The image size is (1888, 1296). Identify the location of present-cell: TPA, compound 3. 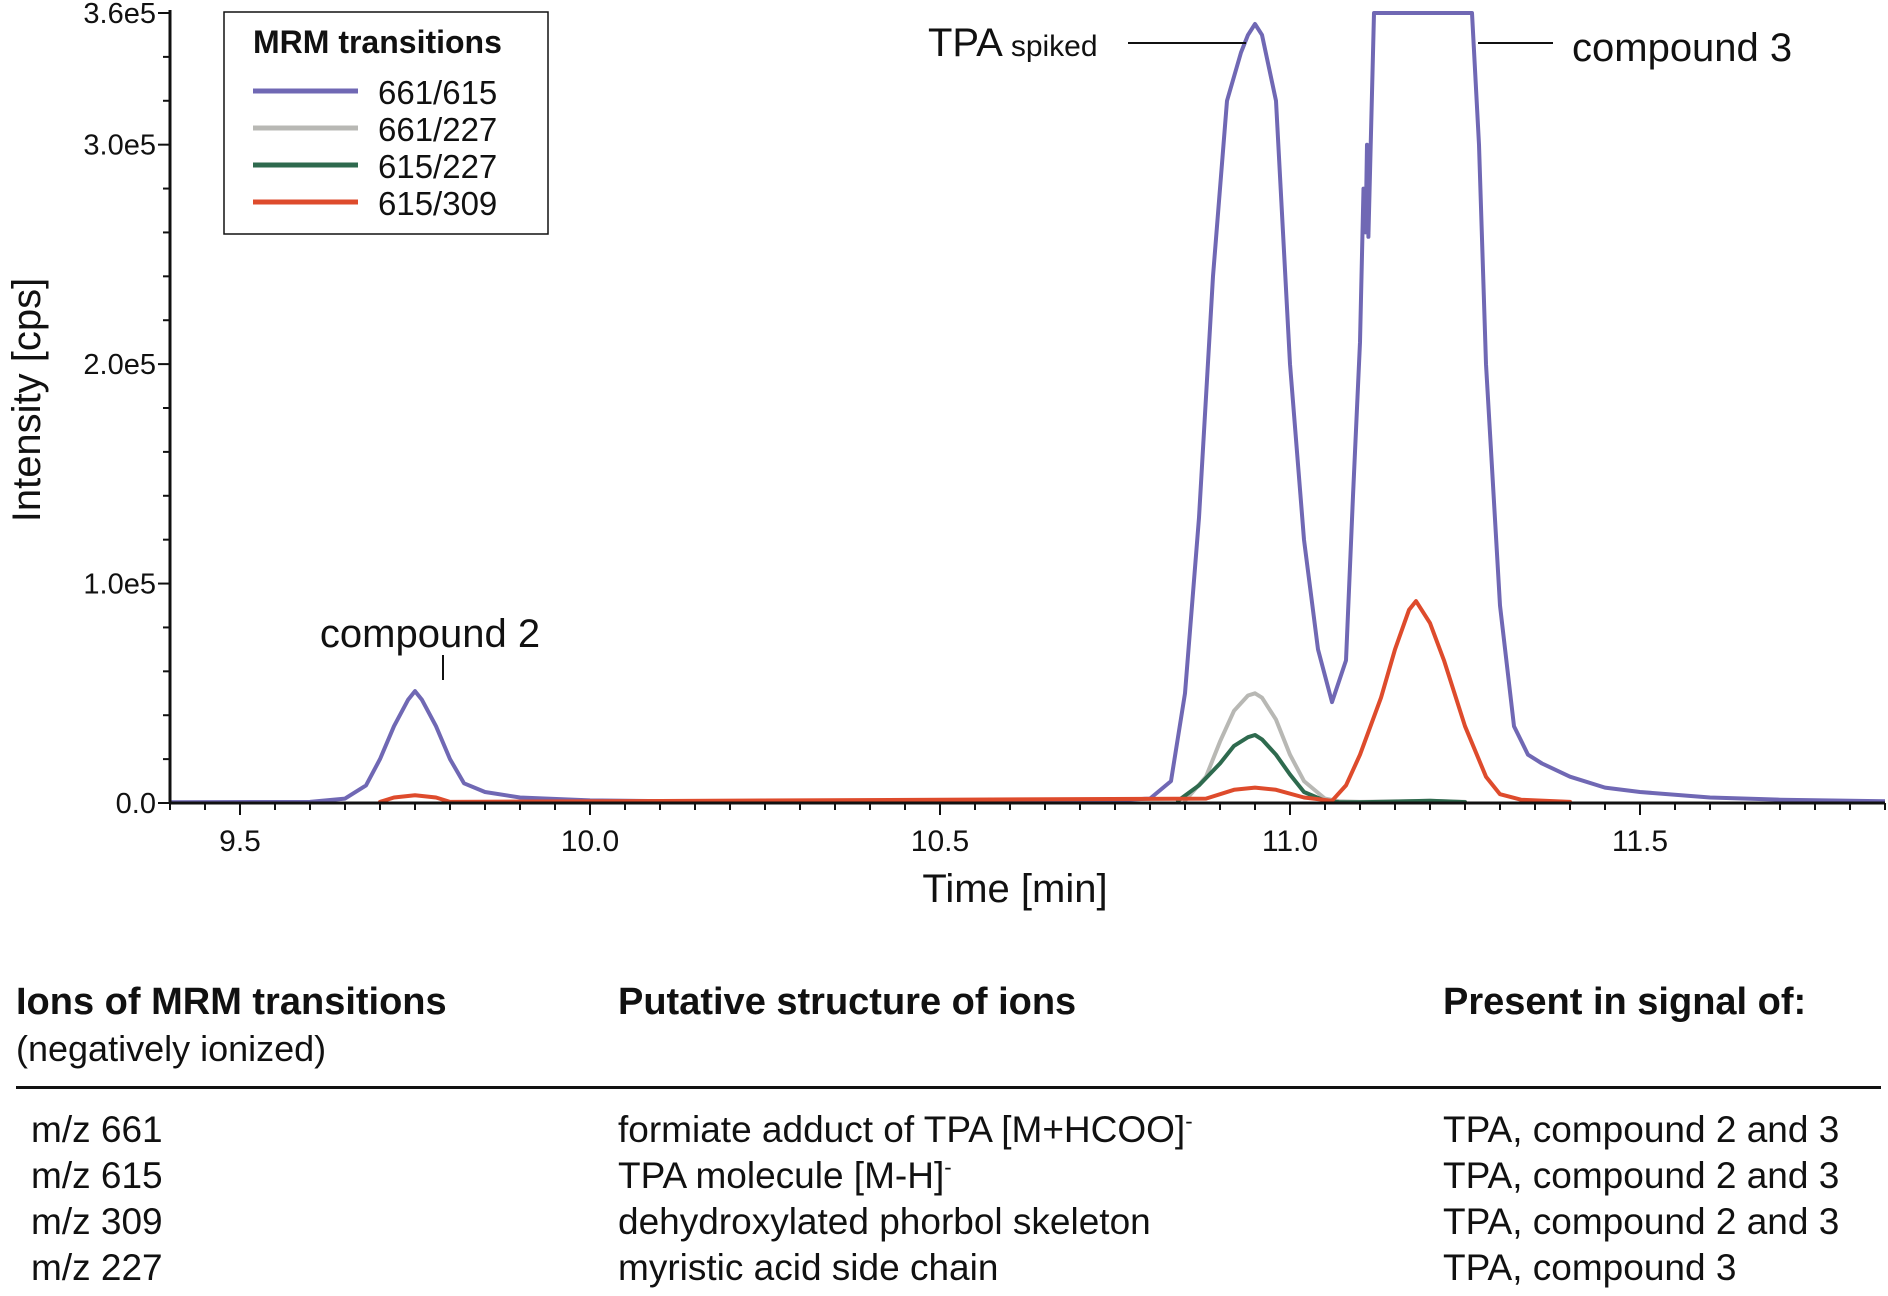
(1590, 1267).